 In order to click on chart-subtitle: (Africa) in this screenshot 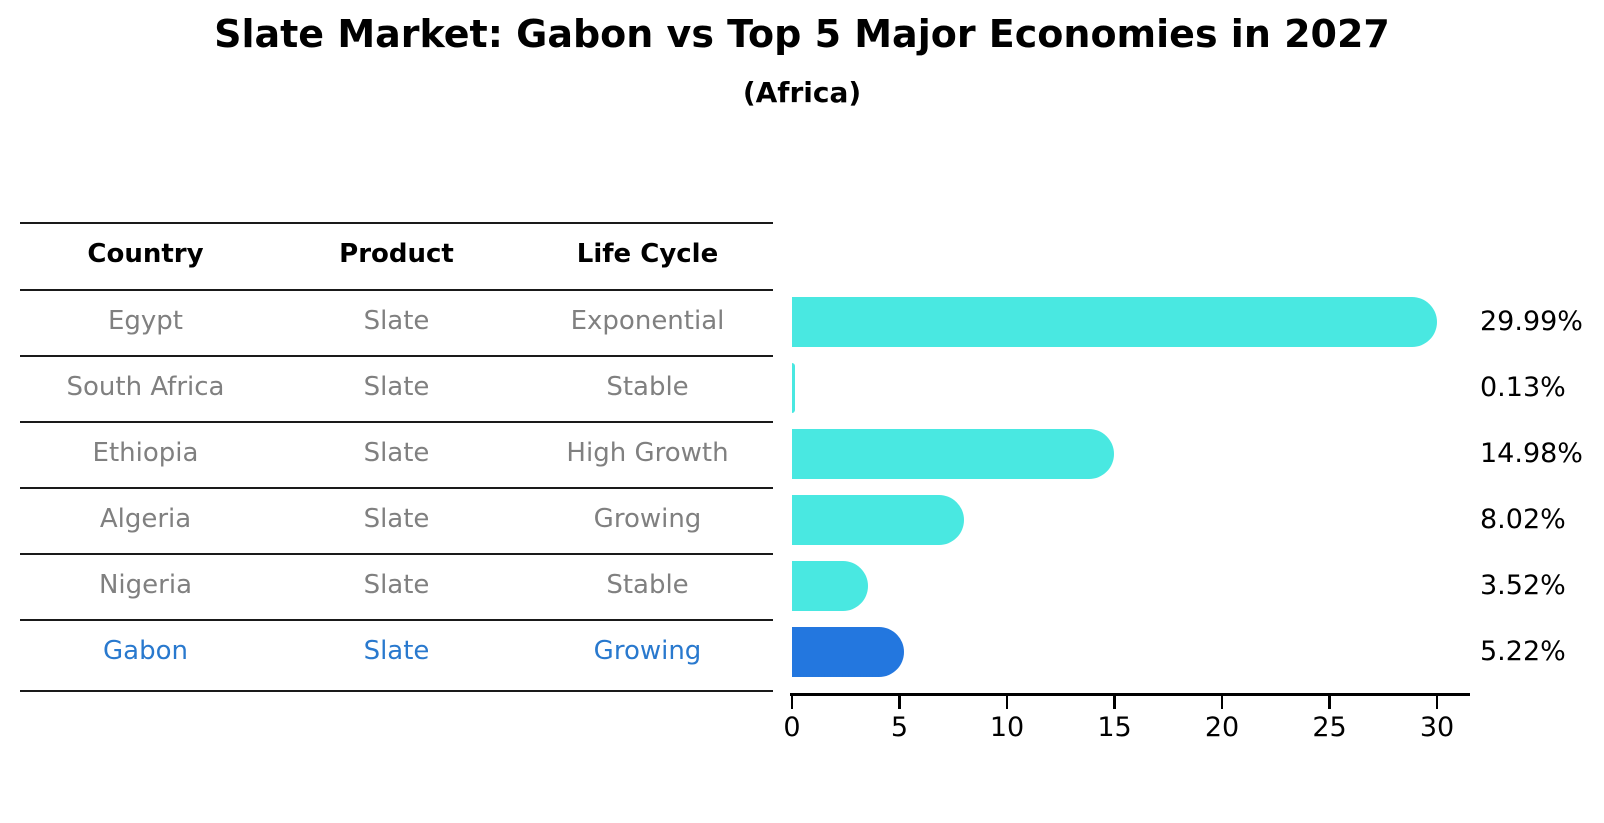, I will do `click(802, 92)`.